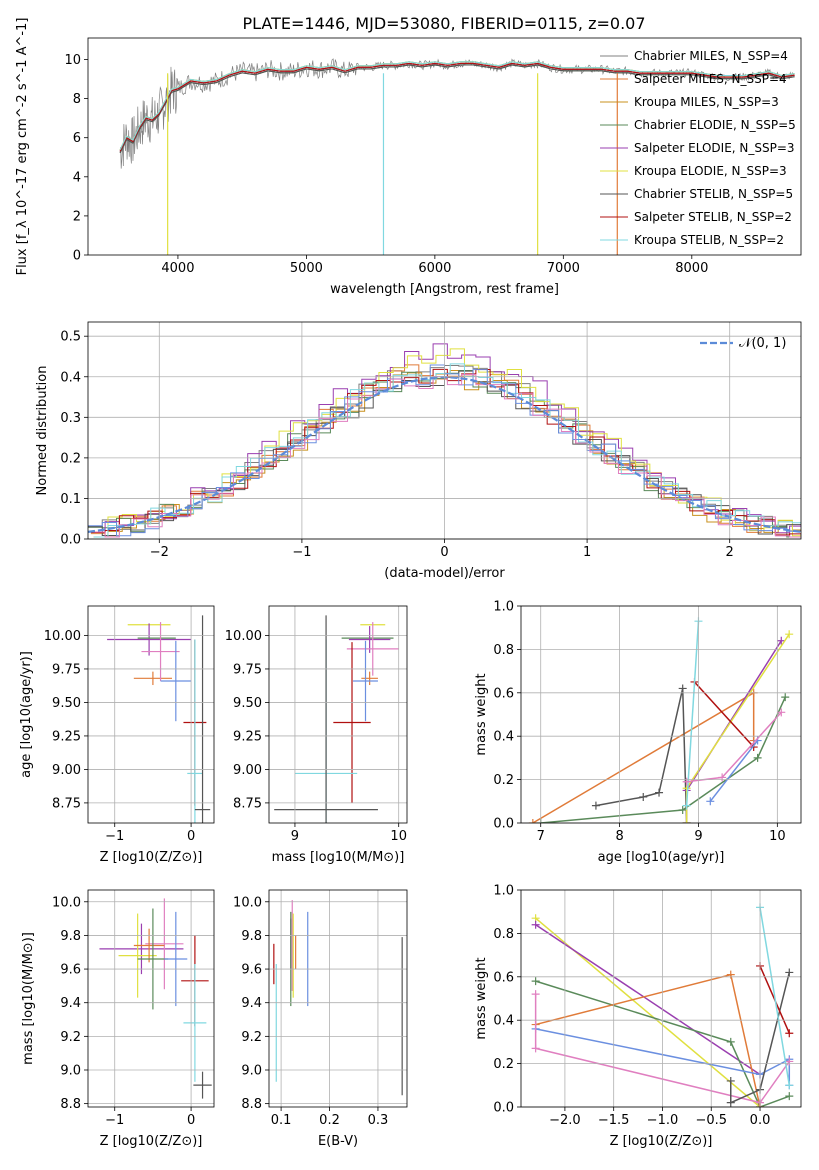 The width and height of the screenshot is (819, 1170). I want to click on x-tick-label: 10, so click(777, 836).